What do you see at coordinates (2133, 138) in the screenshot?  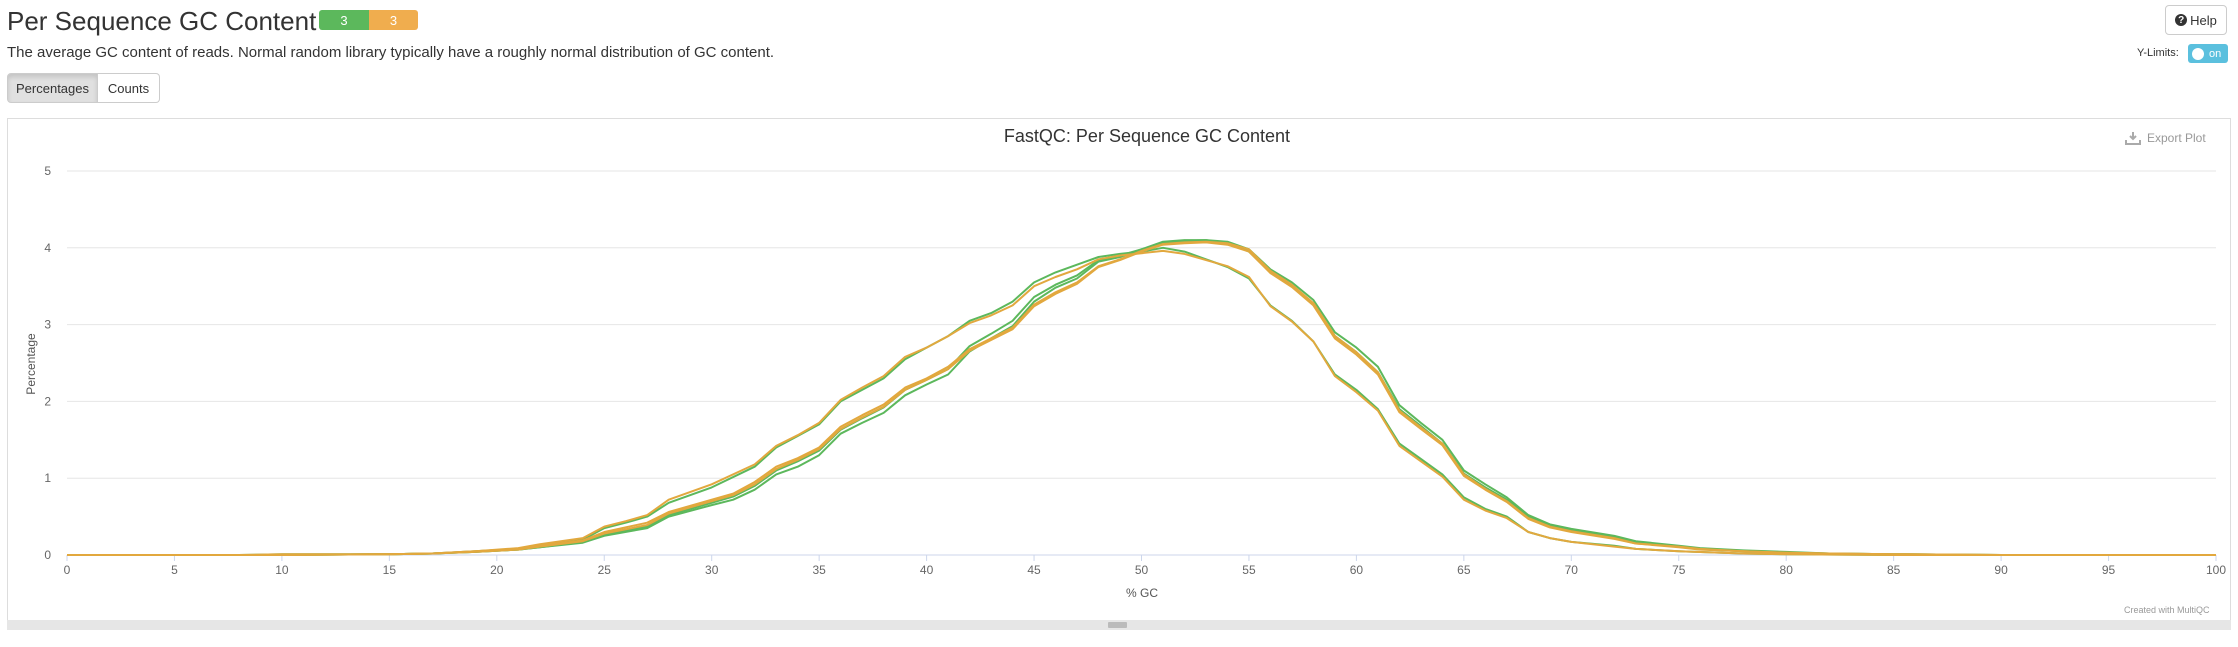 I see `download-icon` at bounding box center [2133, 138].